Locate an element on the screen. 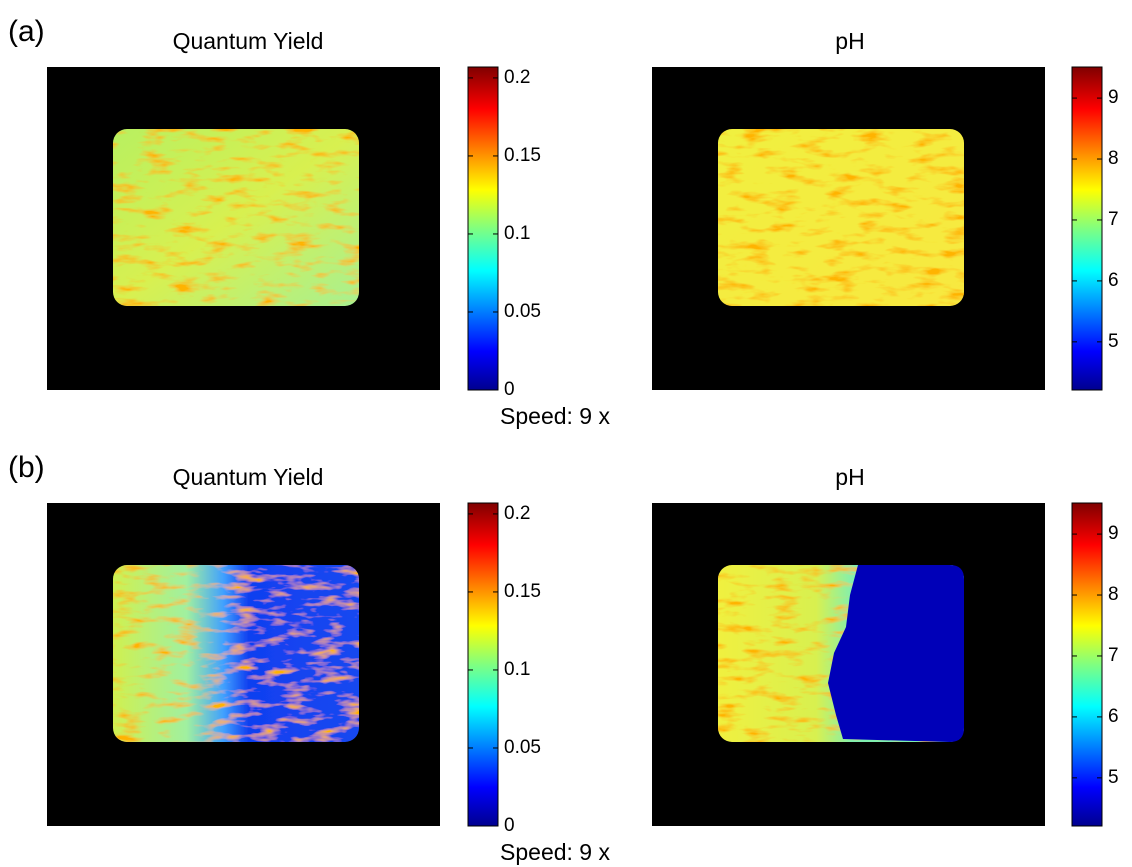 The height and width of the screenshot is (867, 1132). panel-label: (b) is located at coordinates (26, 467).